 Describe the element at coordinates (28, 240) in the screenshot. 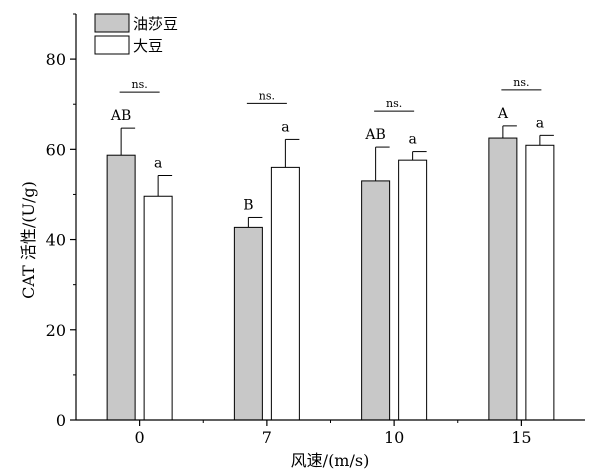

I see `y-axis-title: CAT 活性/(U/g)` at that location.